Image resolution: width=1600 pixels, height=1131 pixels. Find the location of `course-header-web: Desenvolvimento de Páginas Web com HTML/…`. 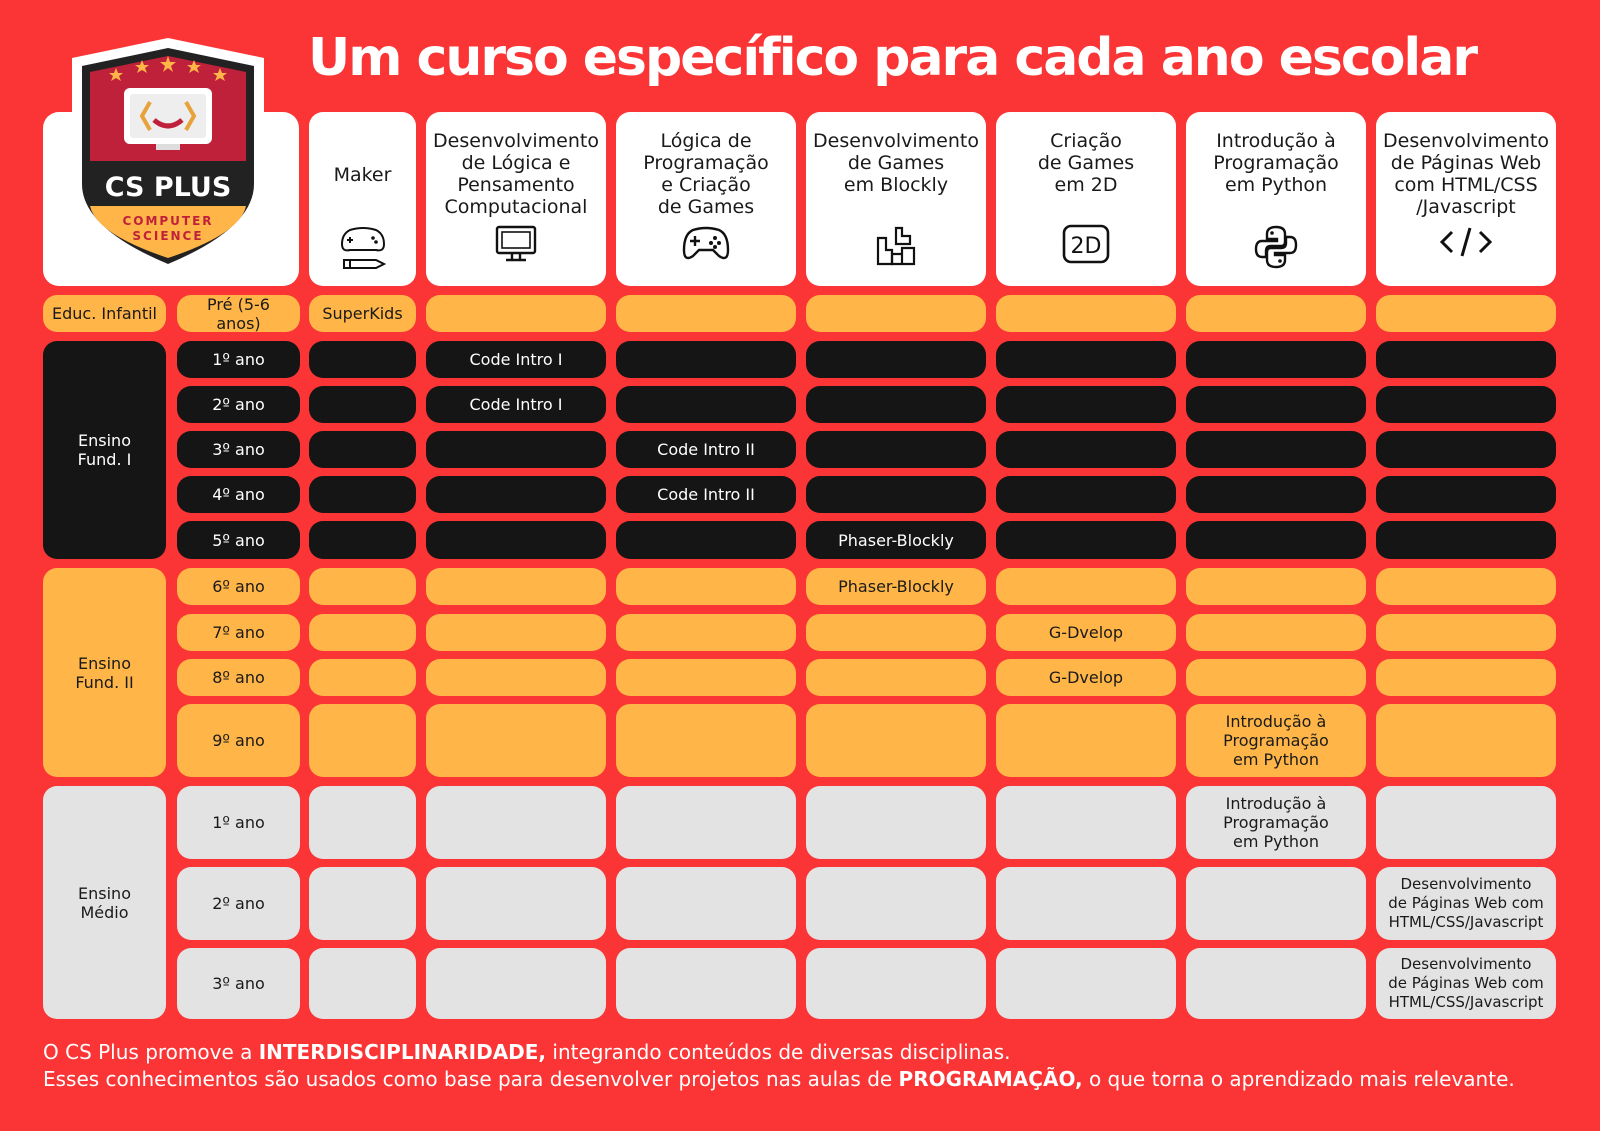

course-header-web: Desenvolvimento de Páginas Web com HTML/… is located at coordinates (1466, 199).